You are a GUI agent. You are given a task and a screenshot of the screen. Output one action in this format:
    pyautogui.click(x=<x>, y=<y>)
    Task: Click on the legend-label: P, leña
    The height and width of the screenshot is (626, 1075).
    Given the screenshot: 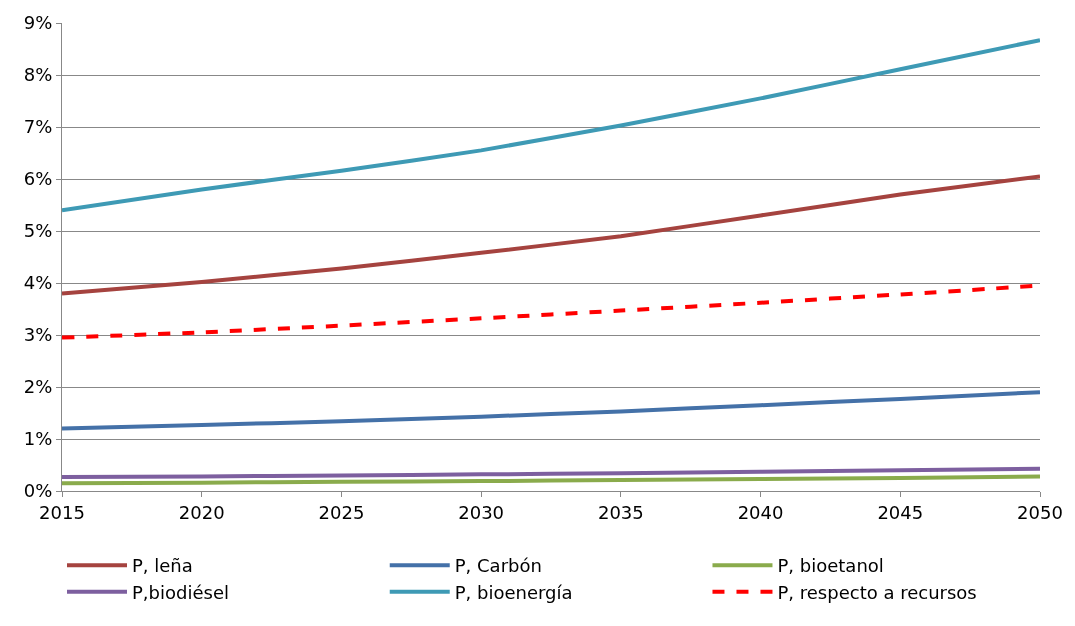 What is the action you would take?
    pyautogui.click(x=162, y=566)
    